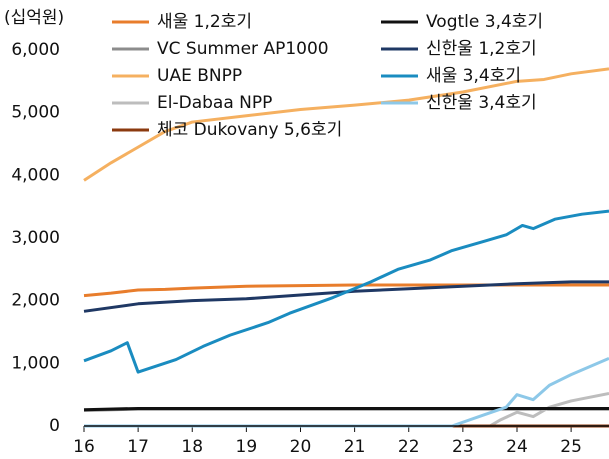 This screenshot has height=459, width=609. What do you see at coordinates (355, 447) in the screenshot?
I see `x-tick-label: 21` at bounding box center [355, 447].